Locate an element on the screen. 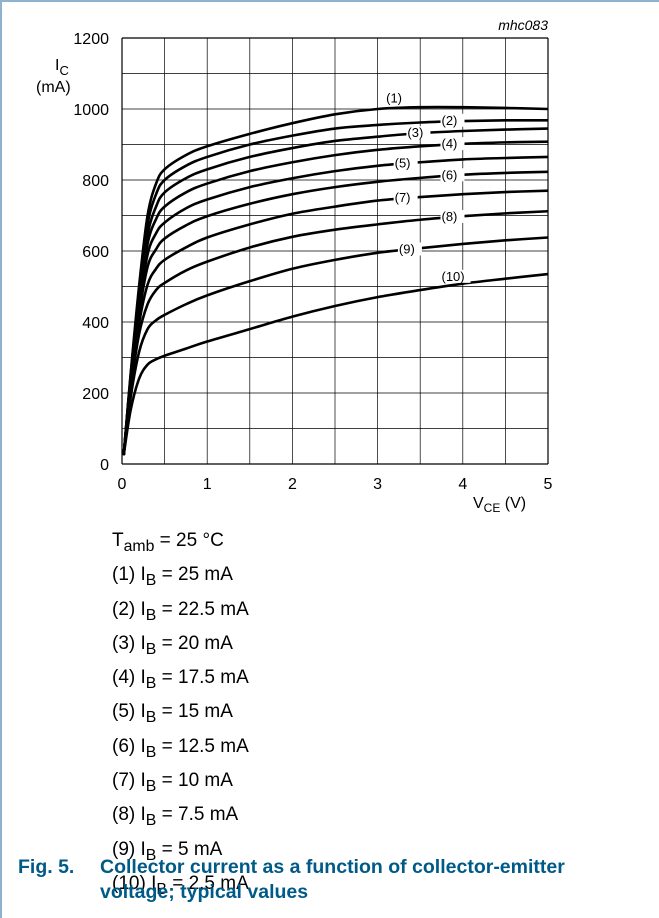 This screenshot has height=918, width=659. x-tick-label: 4 is located at coordinates (462, 484).